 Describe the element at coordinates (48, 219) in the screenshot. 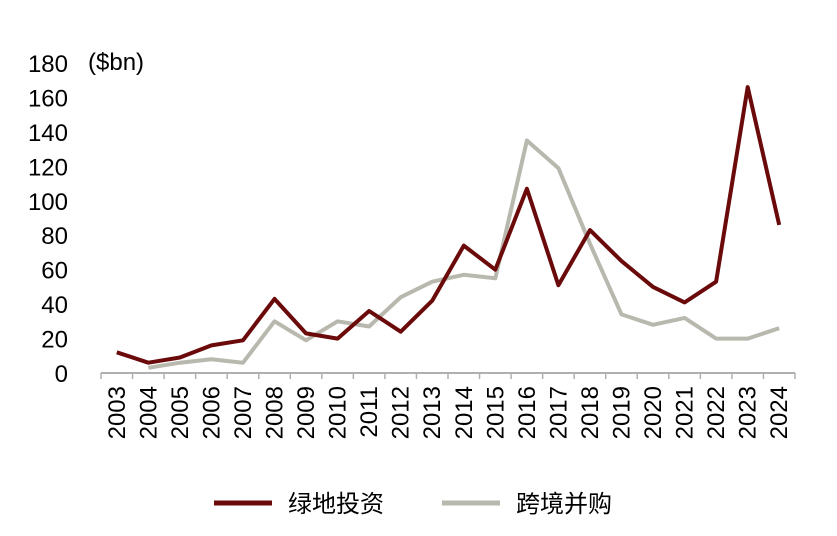

I see `y-axis-ticks: 0 20 40 60 80 100 120 140 160 180` at that location.